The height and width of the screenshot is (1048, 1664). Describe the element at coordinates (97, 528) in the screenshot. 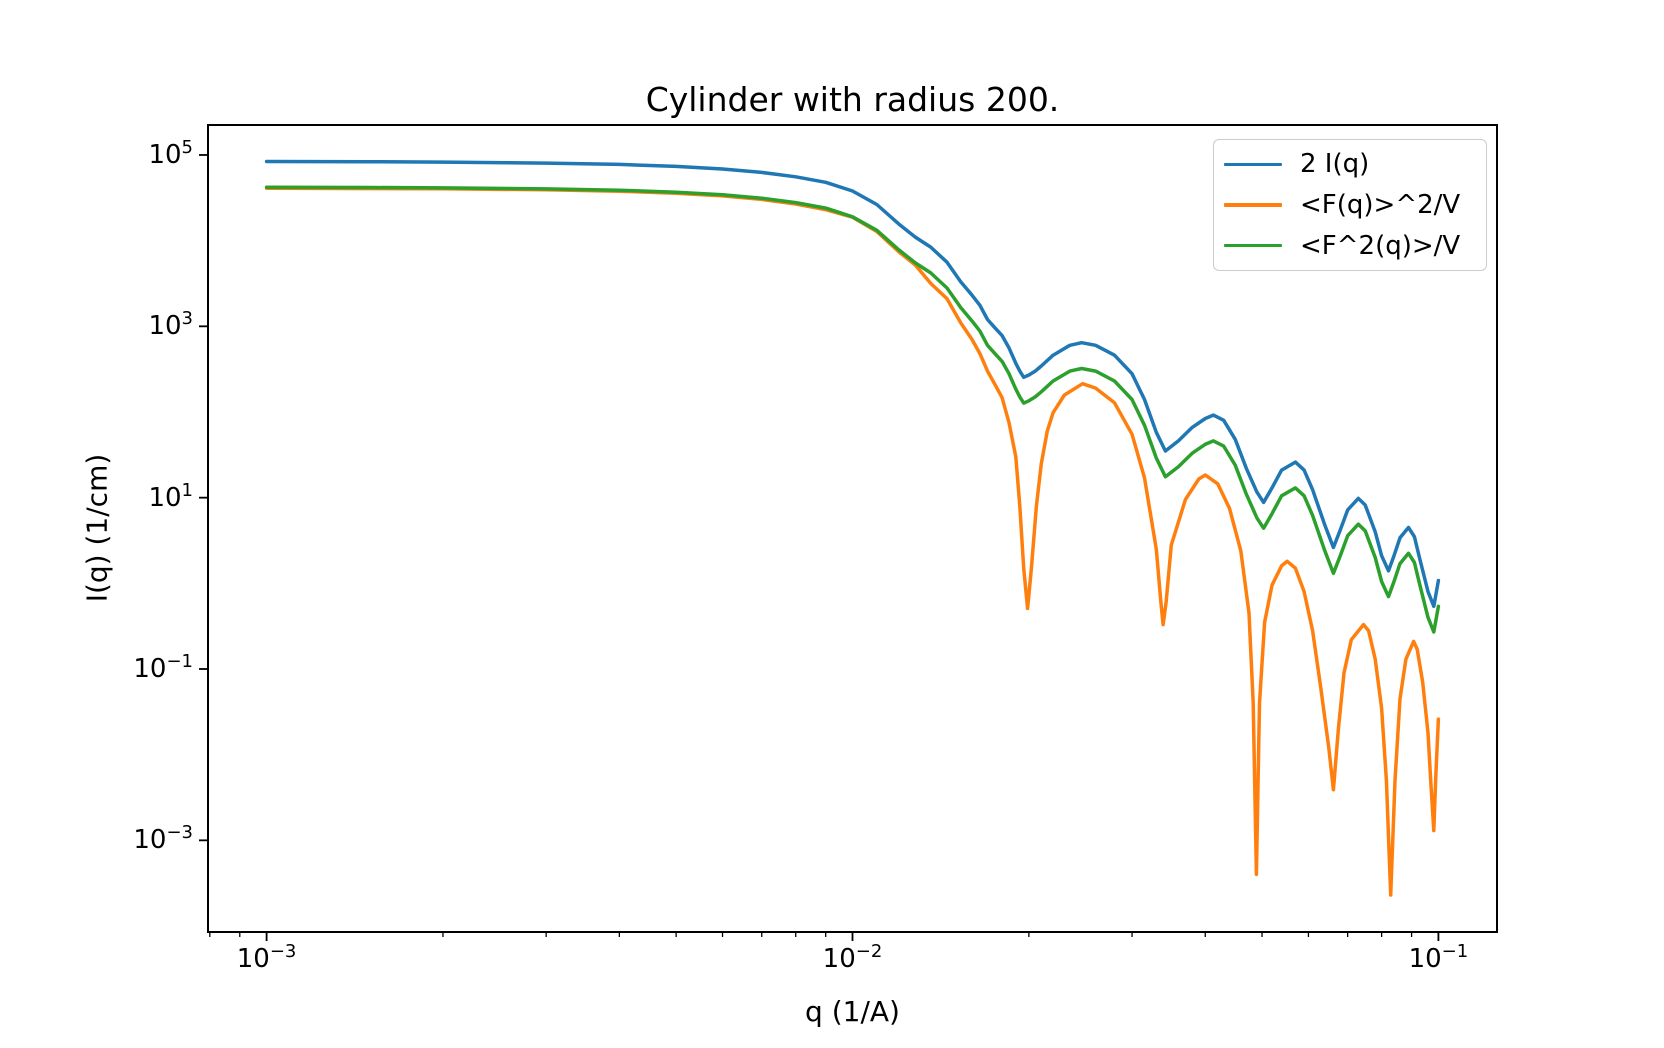

I see `y-axis-title: I(q) (1/cm)` at that location.